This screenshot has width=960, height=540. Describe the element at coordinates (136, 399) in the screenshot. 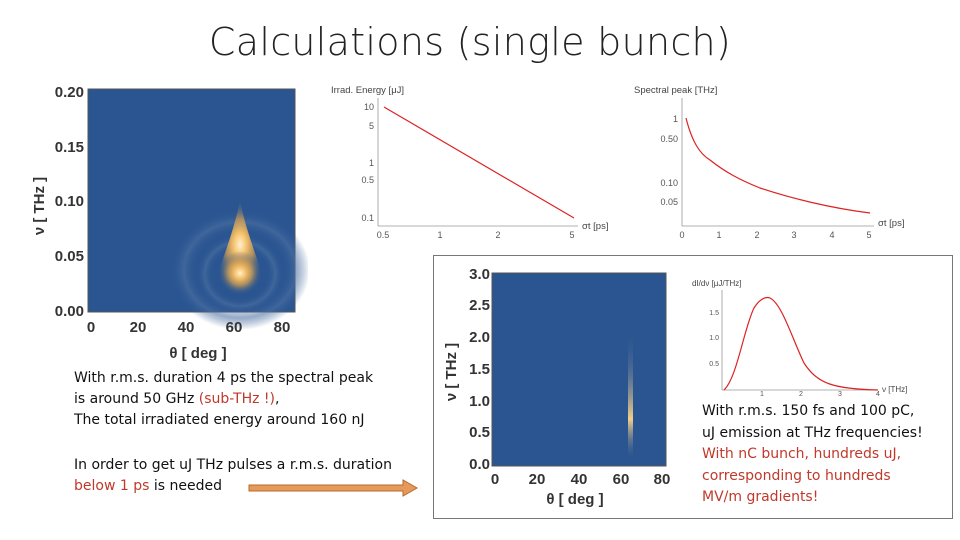

I see `note-text: is around 50 GHz` at that location.